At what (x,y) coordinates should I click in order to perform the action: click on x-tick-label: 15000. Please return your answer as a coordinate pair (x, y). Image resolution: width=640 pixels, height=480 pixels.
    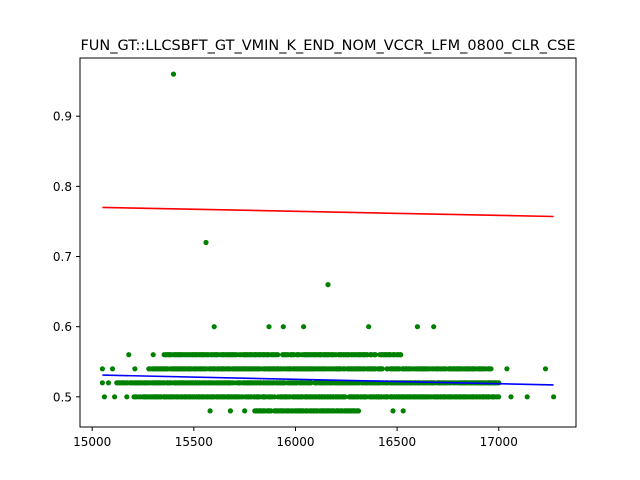
    Looking at the image, I should click on (92, 442).